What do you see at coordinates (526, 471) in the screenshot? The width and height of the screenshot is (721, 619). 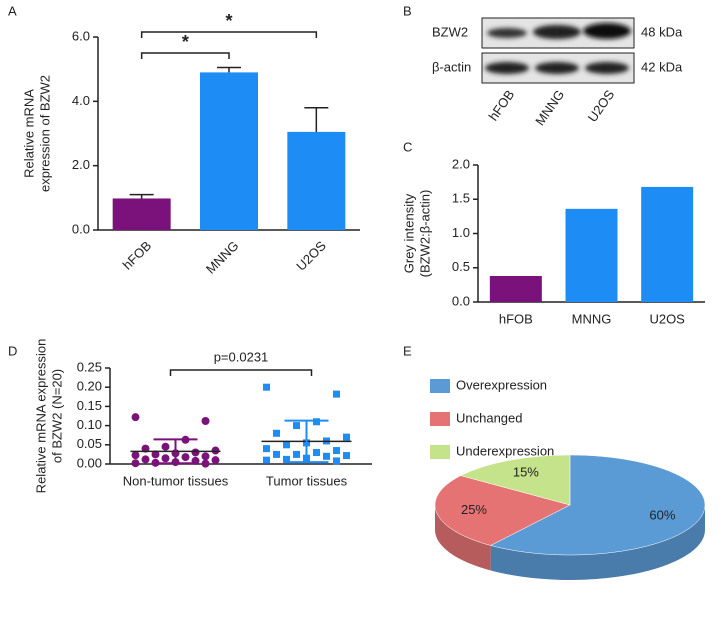 I see `value-label: 15%` at bounding box center [526, 471].